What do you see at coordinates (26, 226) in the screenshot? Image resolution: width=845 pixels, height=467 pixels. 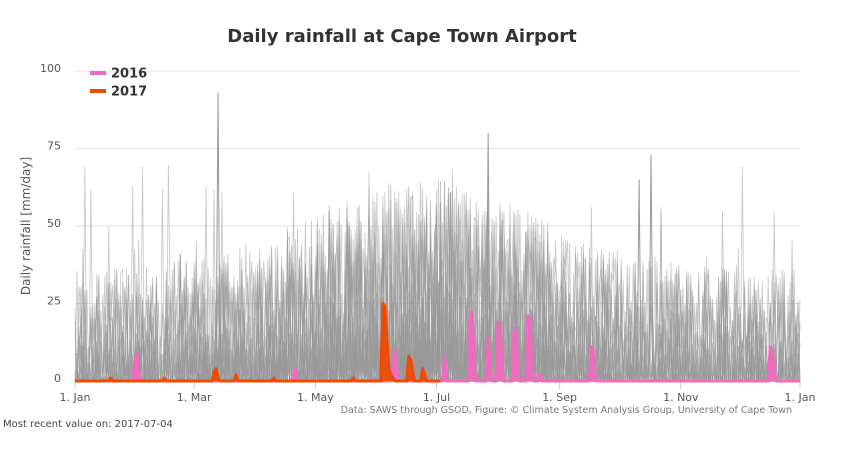 I see `y-axis-label: Daily rainfall [mm/day]` at bounding box center [26, 226].